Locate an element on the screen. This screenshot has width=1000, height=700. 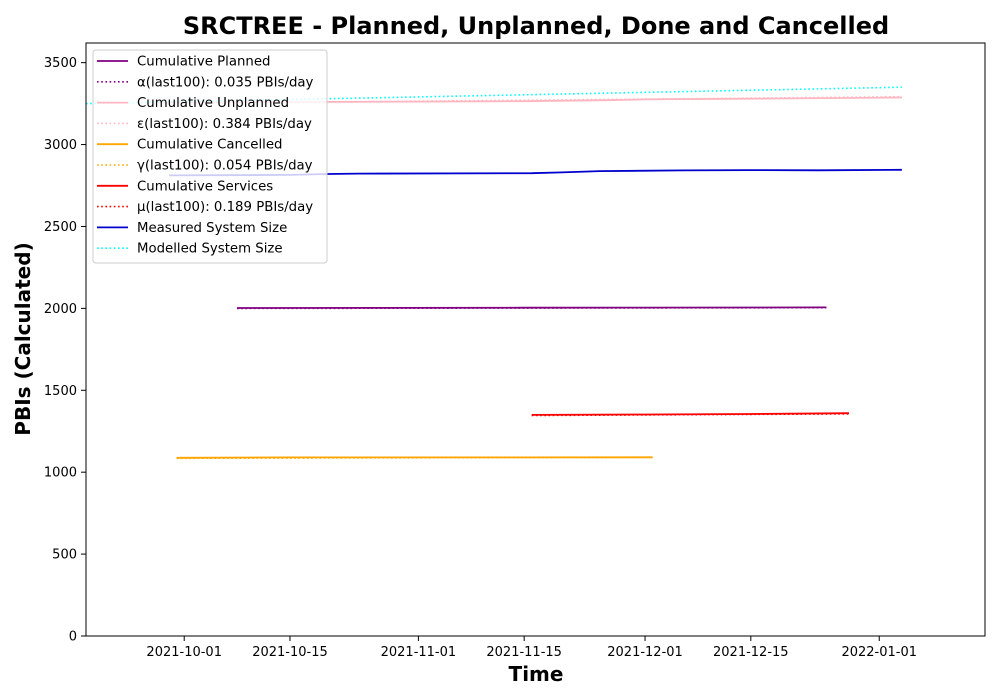
legend-entry: Cumulative Cancelled is located at coordinates (209, 145).